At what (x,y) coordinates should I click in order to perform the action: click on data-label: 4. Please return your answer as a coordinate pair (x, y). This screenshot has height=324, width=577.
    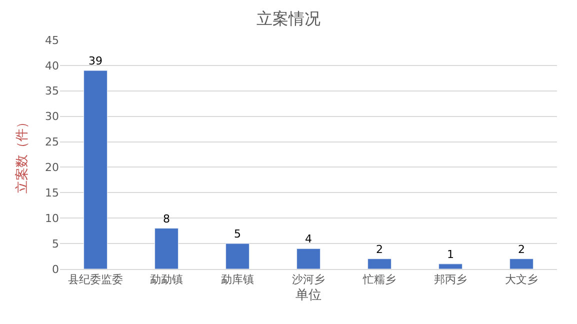
    Looking at the image, I should click on (308, 239).